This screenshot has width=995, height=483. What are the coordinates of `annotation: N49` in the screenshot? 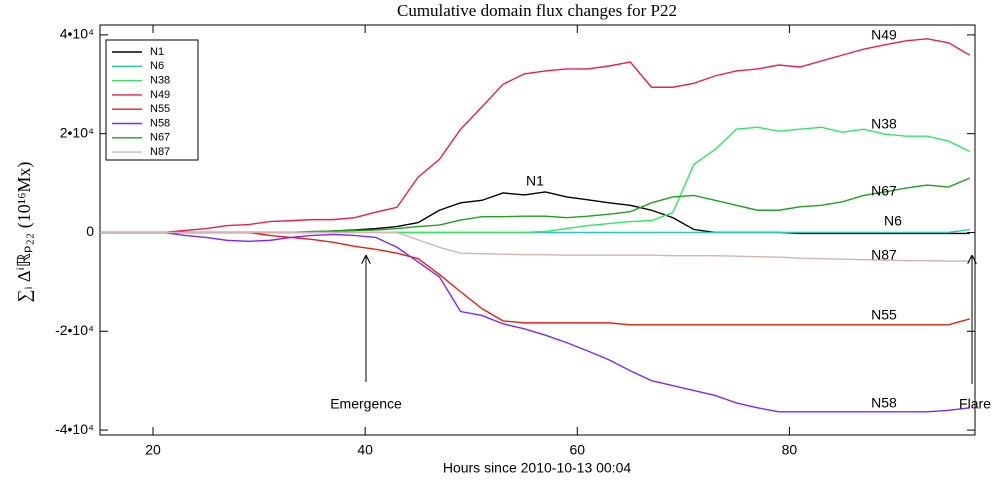 It's located at (884, 35).